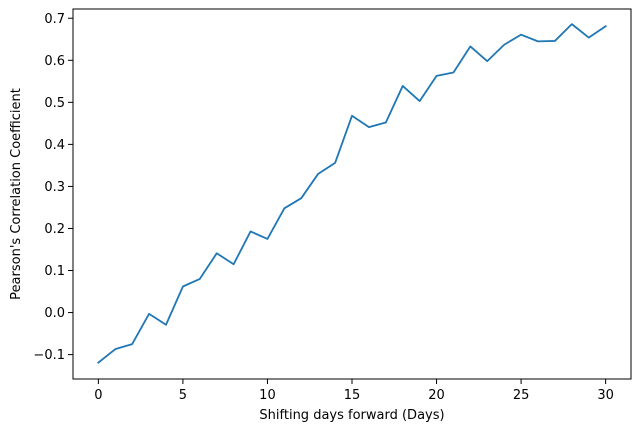  Describe the element at coordinates (521, 395) in the screenshot. I see `x-tick-label: 25` at that location.